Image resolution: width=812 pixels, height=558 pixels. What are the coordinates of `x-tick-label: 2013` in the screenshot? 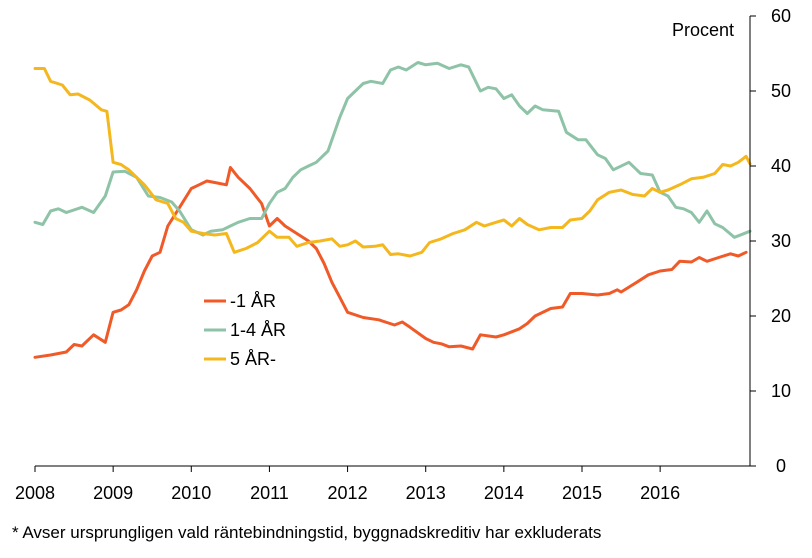 It's located at (426, 493).